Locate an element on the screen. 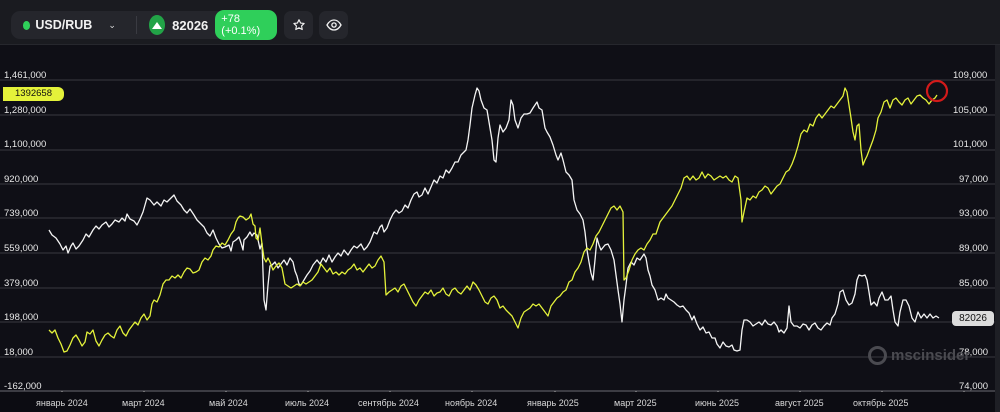 The width and height of the screenshot is (1000, 412). x-tick-label: сентябрь 2024 is located at coordinates (388, 403).